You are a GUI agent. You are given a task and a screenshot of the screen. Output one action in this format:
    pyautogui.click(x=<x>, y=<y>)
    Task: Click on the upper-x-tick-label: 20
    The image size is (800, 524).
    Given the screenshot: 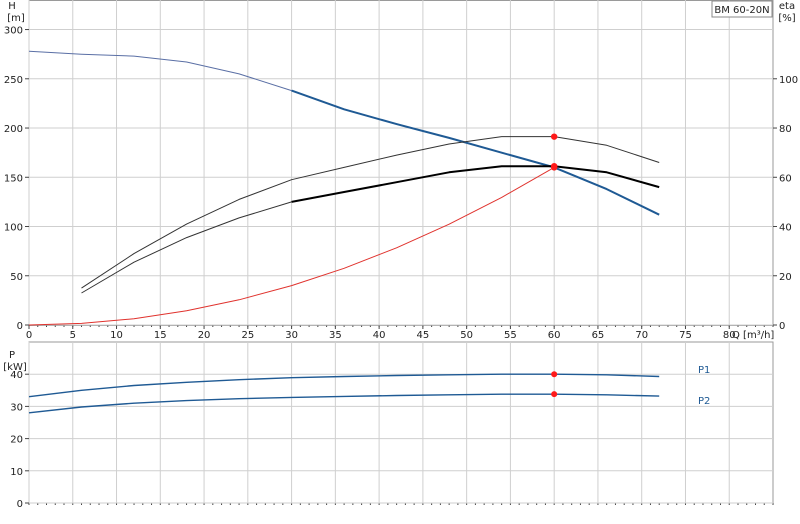 What is the action you would take?
    pyautogui.click(x=204, y=335)
    